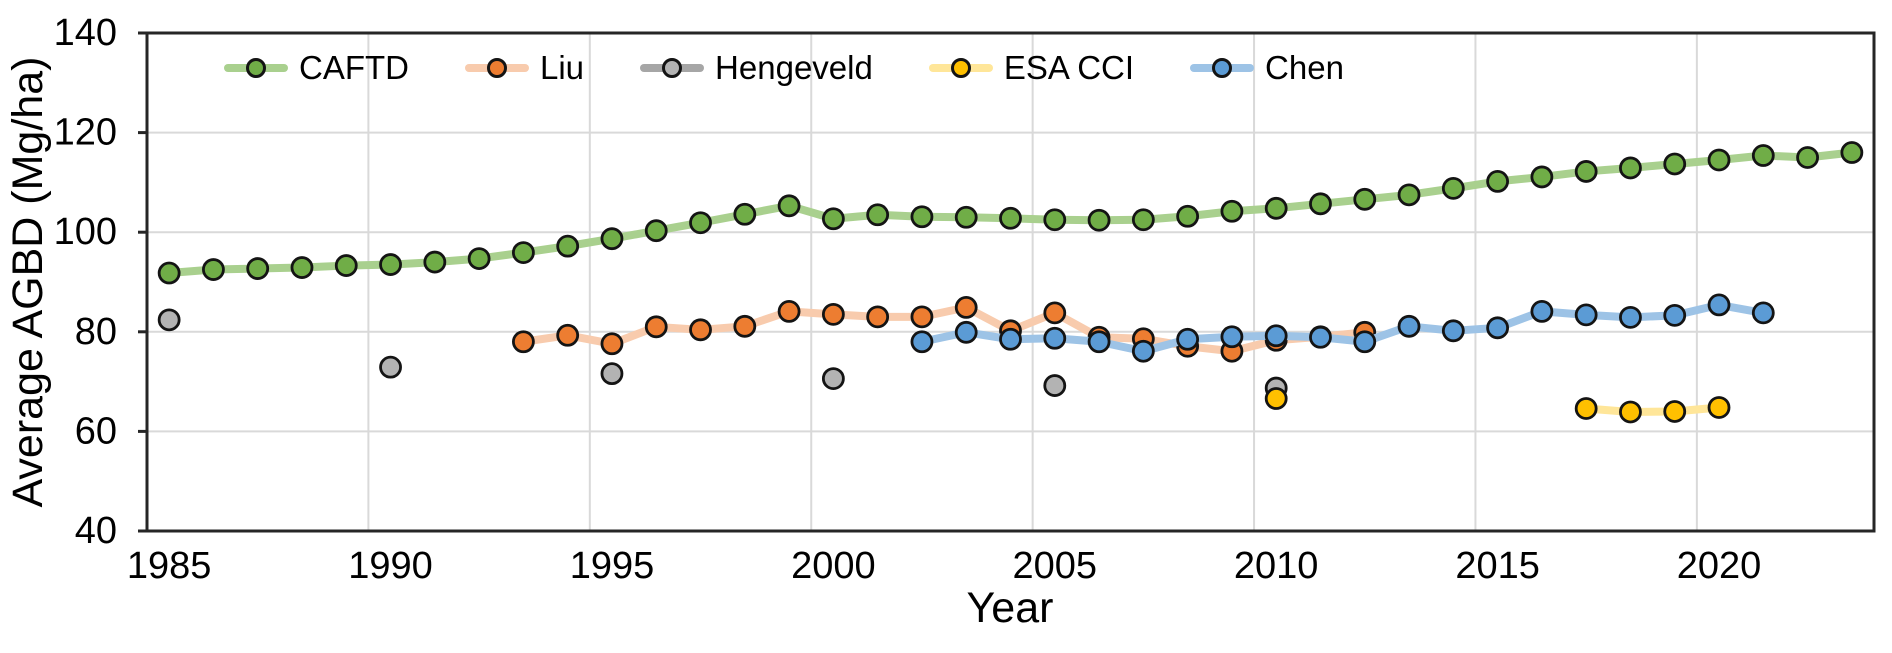  I want to click on y-tick-label: 140, so click(85, 33).